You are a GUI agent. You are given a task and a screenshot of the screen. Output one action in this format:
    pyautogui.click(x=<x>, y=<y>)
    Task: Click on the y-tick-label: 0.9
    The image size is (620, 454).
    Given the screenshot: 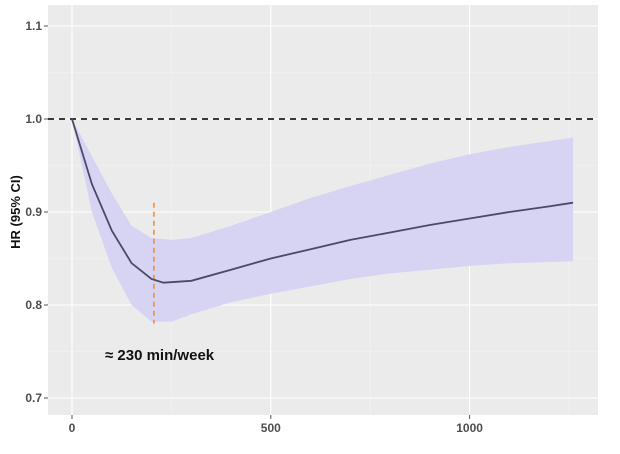 What is the action you would take?
    pyautogui.click(x=33, y=212)
    